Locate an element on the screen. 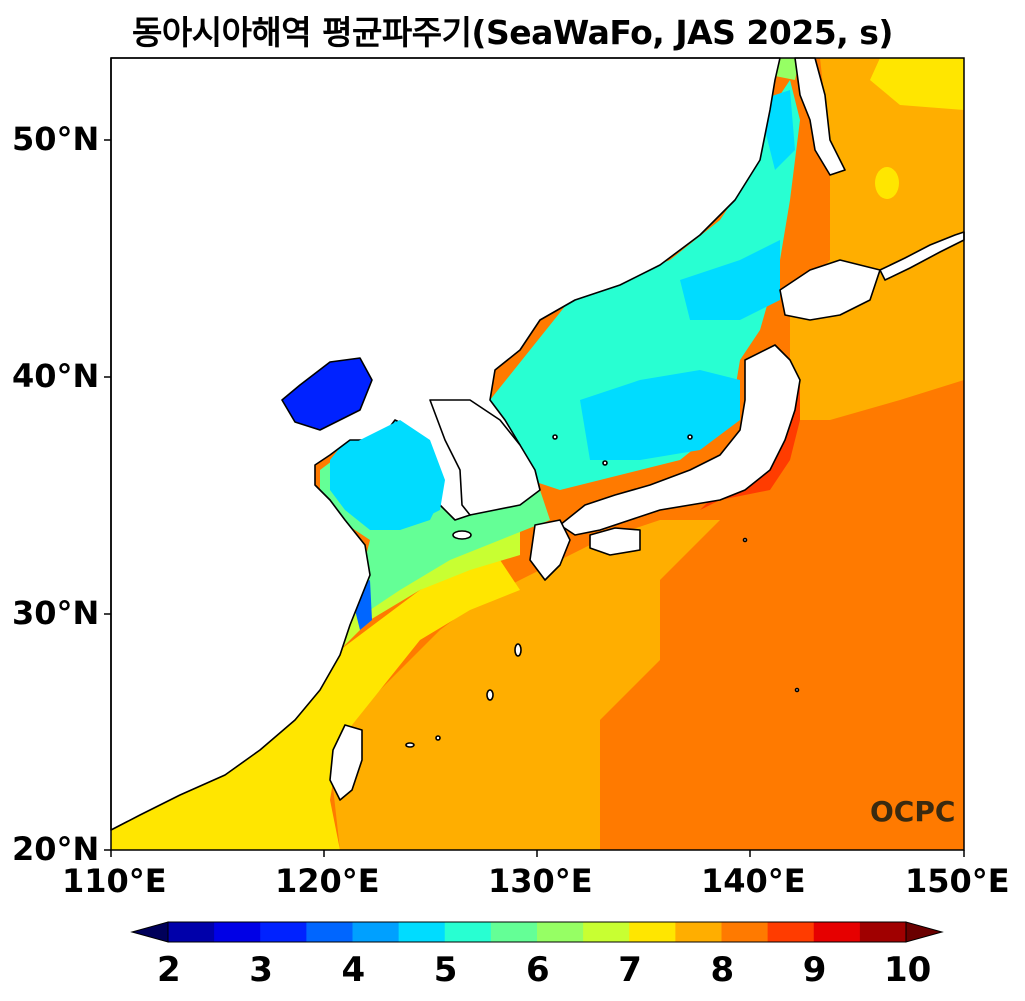 This screenshot has width=1025, height=1001. lat-label-20: 20°N is located at coordinates (56, 849).